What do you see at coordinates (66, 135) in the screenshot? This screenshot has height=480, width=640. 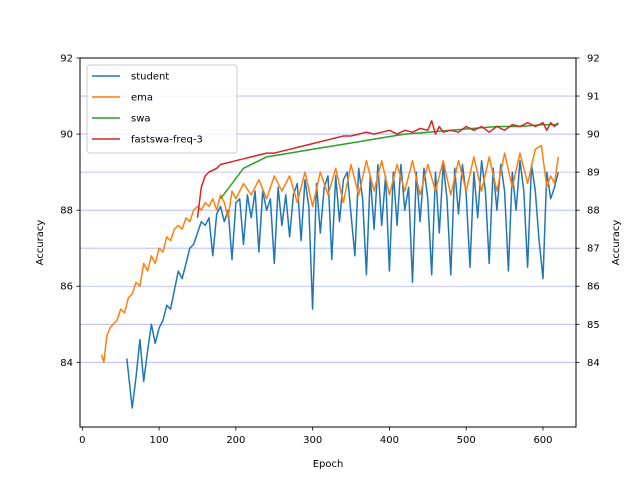 I see `y-left-tick-label: 90` at bounding box center [66, 135].